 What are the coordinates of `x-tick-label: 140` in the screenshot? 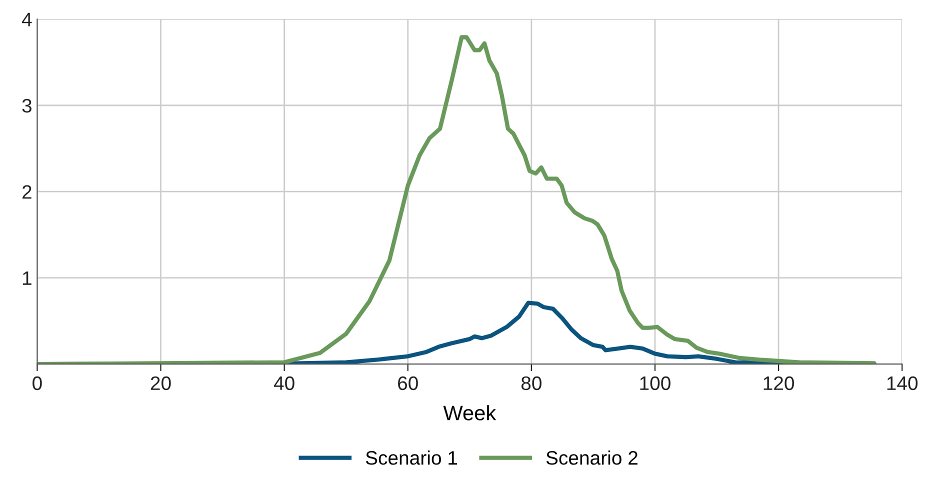 It's located at (902, 383).